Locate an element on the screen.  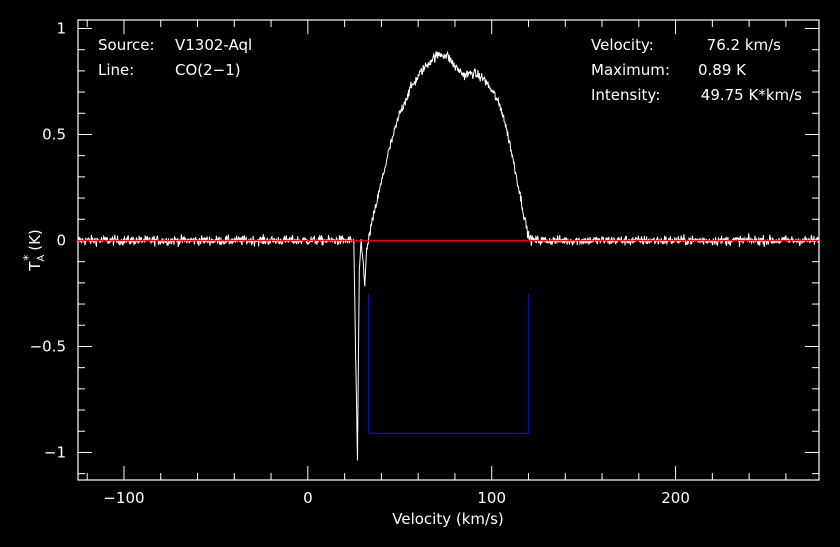
y-tick-label: −1 is located at coordinates (55, 452).